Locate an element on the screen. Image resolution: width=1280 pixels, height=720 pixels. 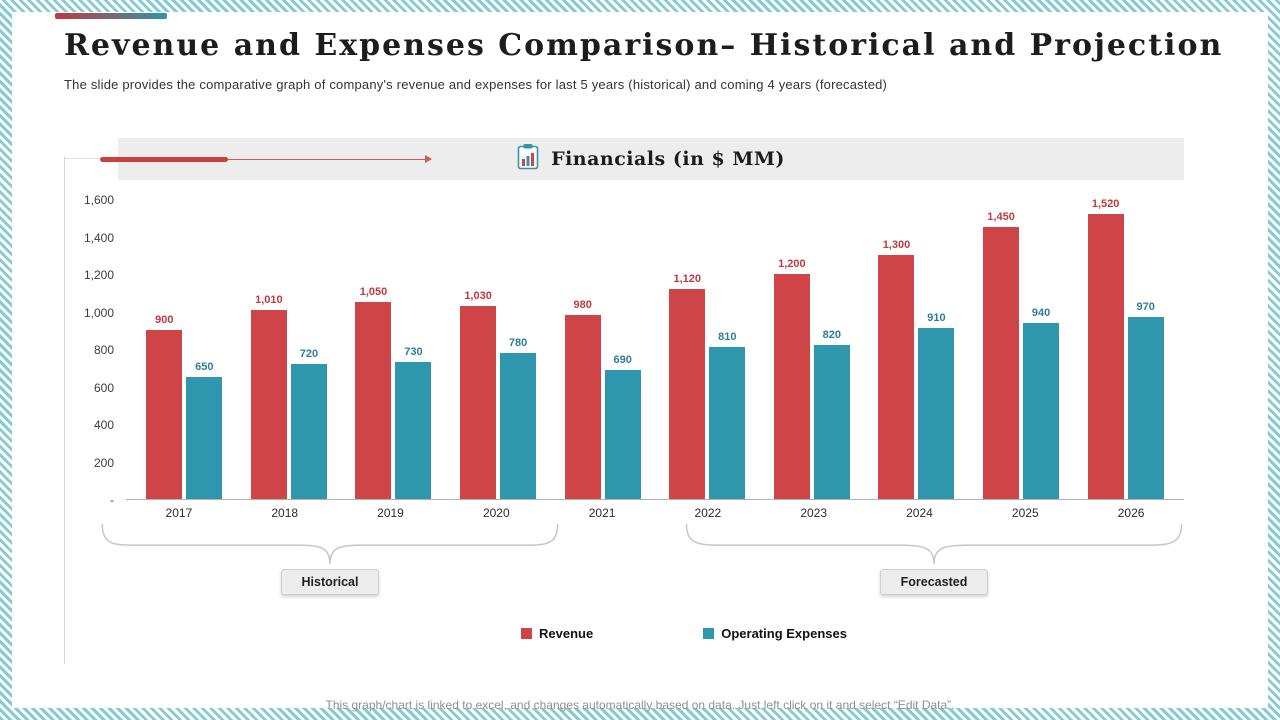
bar-value-label: 940 is located at coordinates (1041, 313).